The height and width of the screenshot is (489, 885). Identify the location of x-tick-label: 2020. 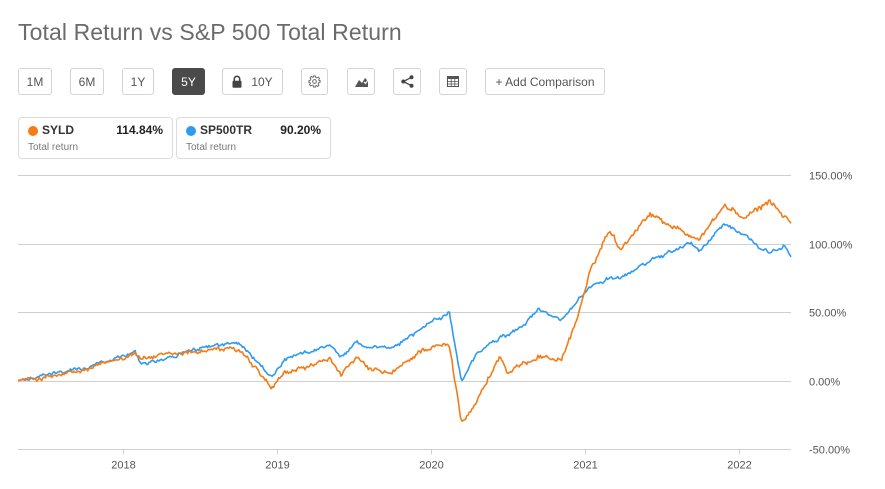
(431, 466).